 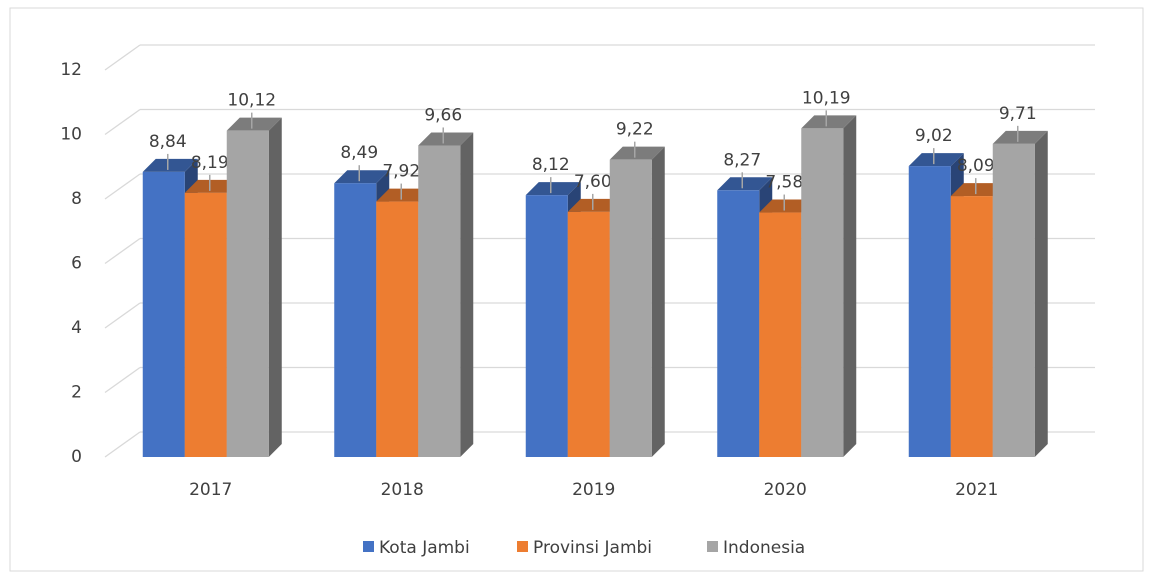 I want to click on y-tick-label: 12, so click(x=71, y=70).